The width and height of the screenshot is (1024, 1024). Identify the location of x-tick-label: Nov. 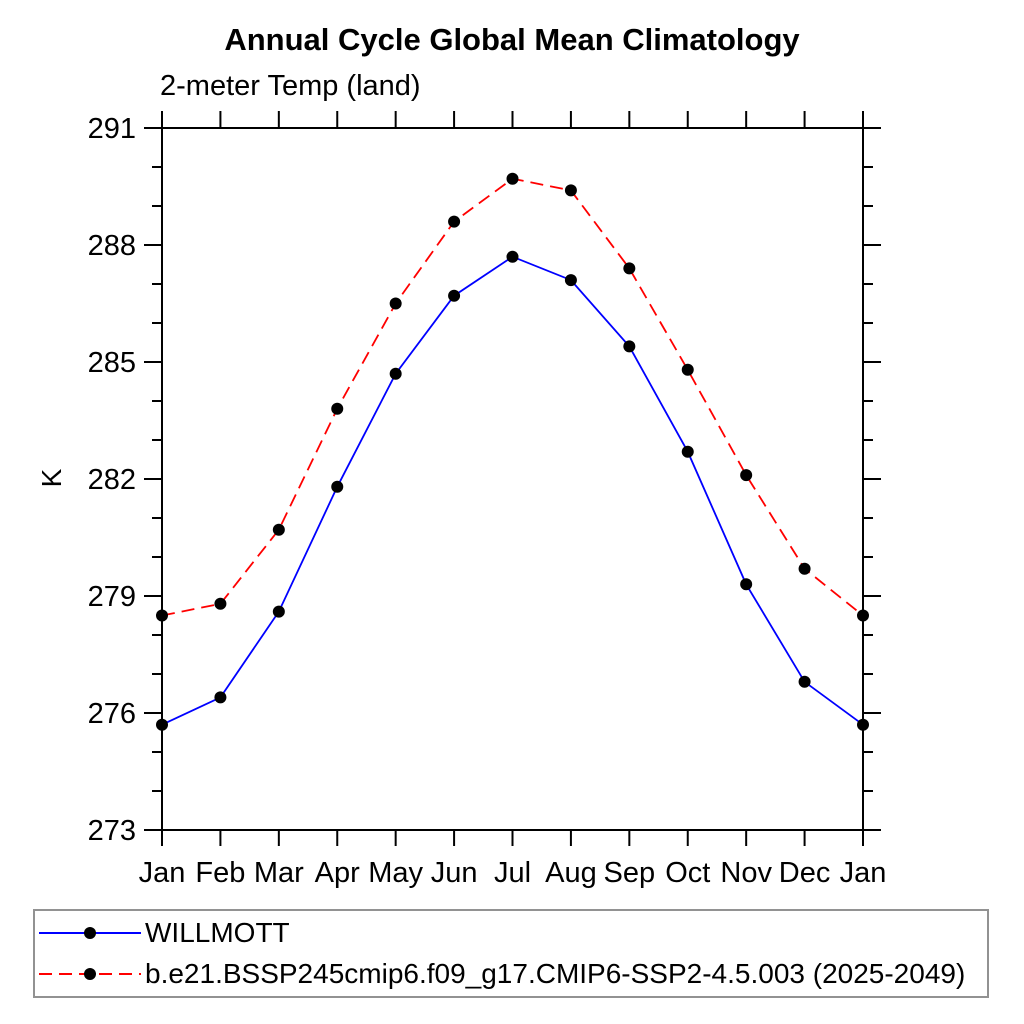
(746, 873).